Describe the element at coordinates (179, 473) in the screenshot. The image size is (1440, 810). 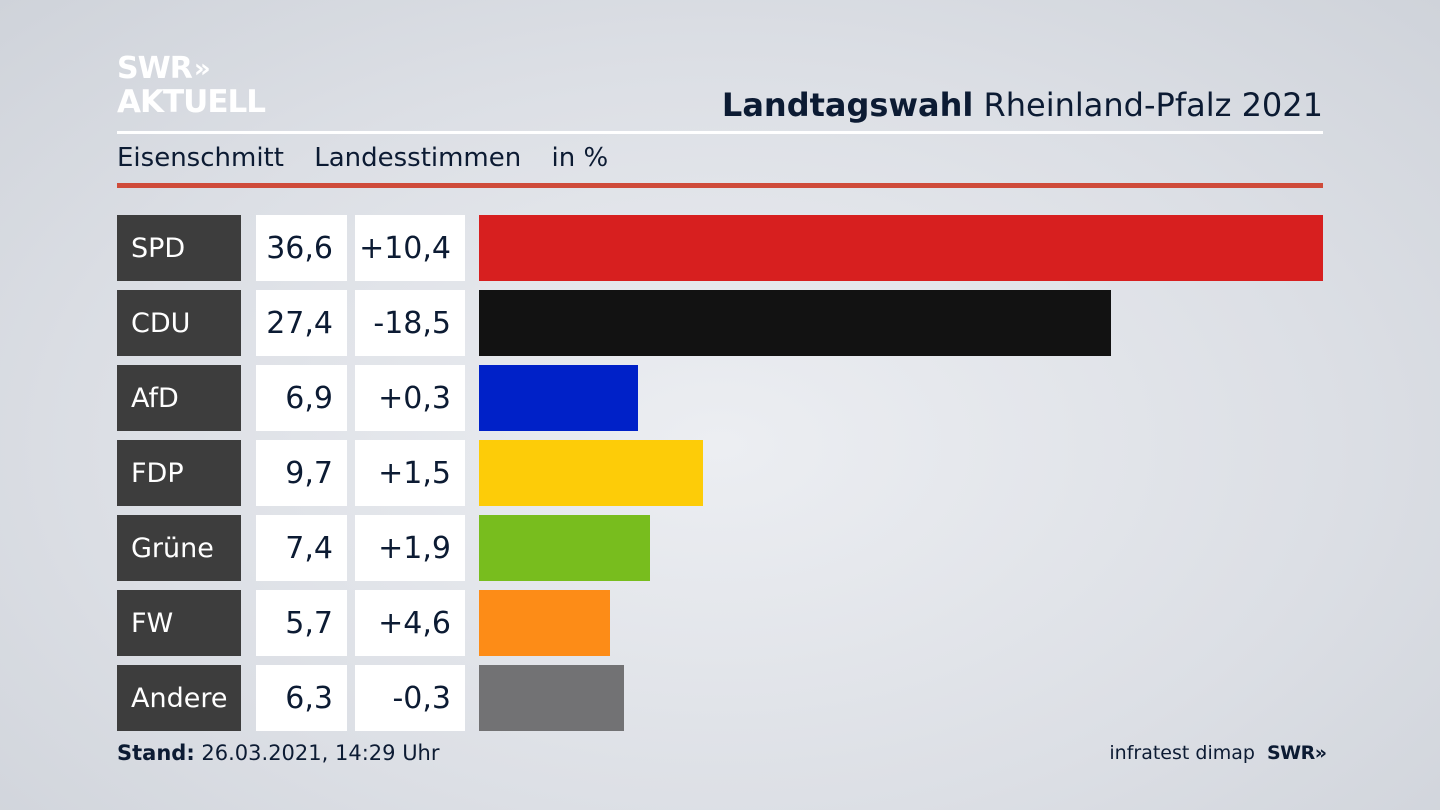
I see `party-label: FDP` at that location.